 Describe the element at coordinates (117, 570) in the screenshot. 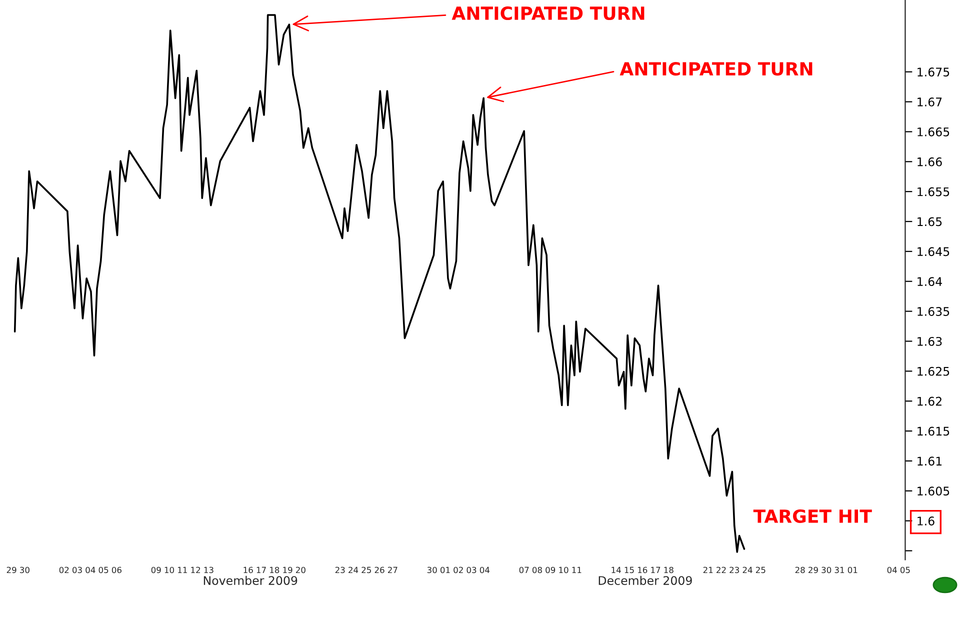

I see `x-tick-label: 06` at that location.